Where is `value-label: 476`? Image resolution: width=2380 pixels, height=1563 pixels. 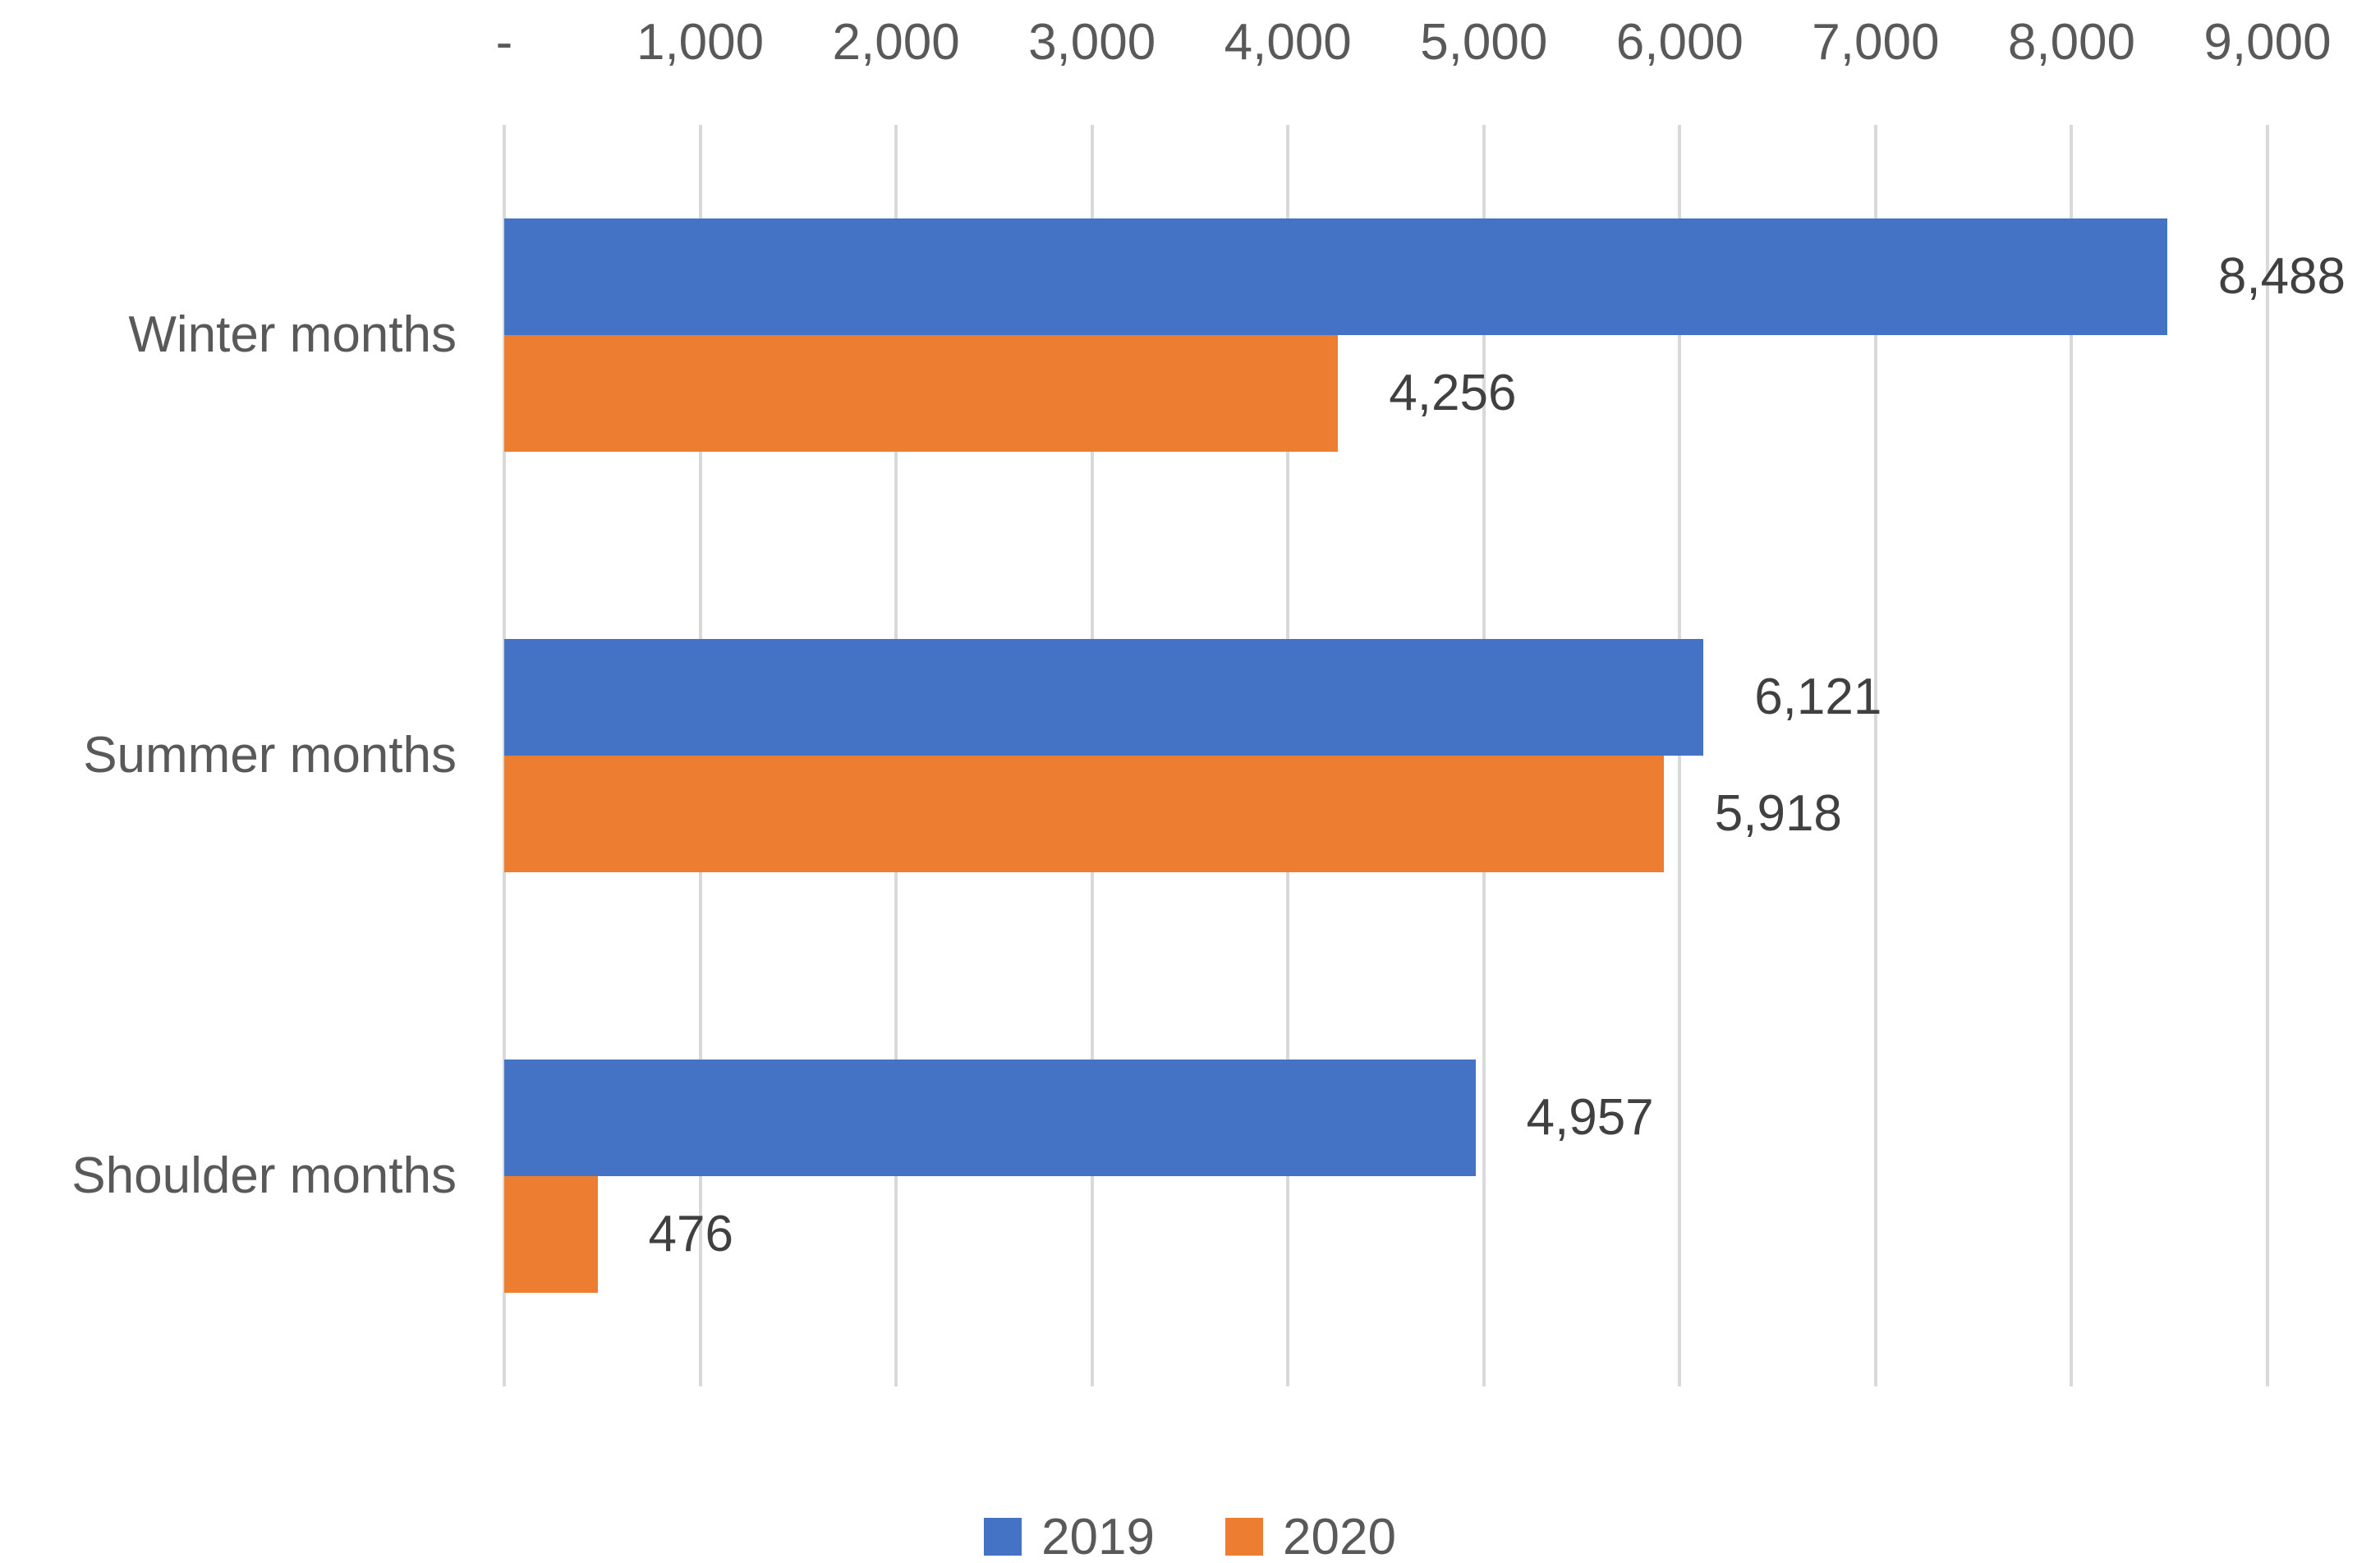
value-label: 476 is located at coordinates (690, 1234).